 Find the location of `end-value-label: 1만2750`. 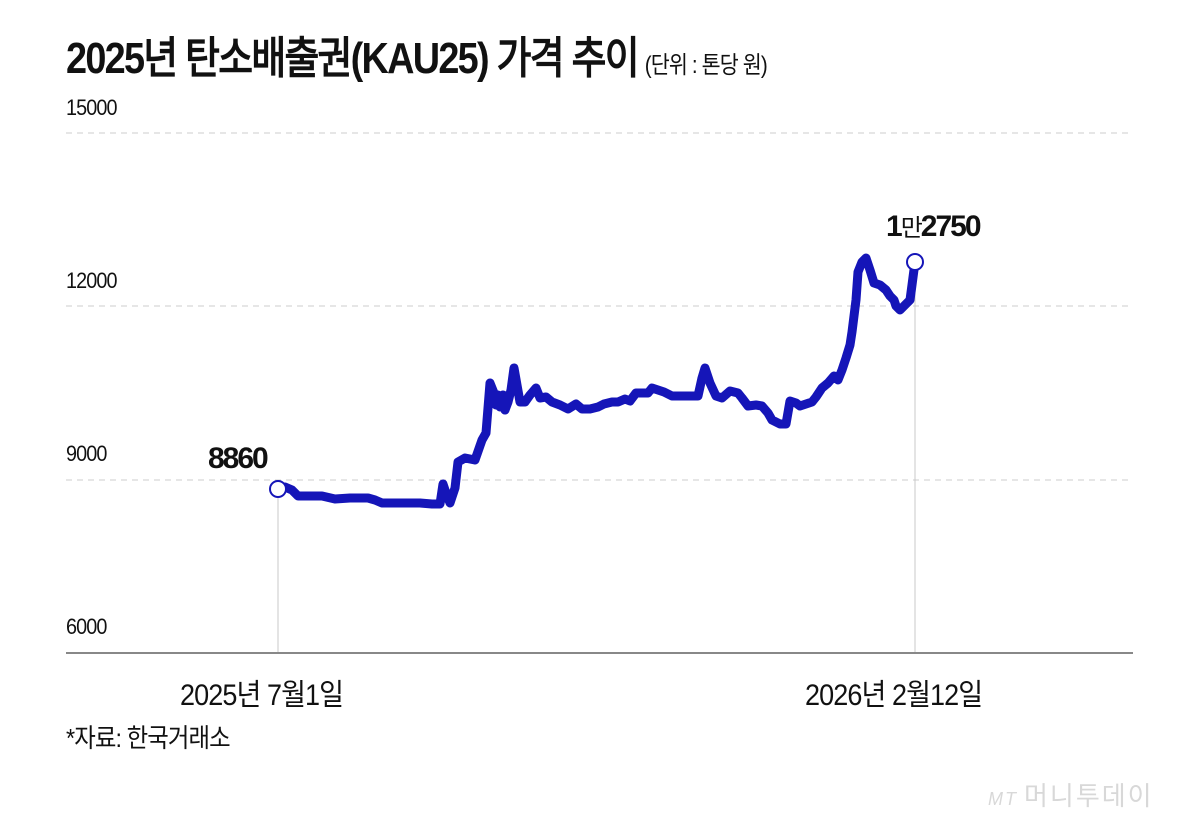

end-value-label: 1만2750 is located at coordinates (934, 226).